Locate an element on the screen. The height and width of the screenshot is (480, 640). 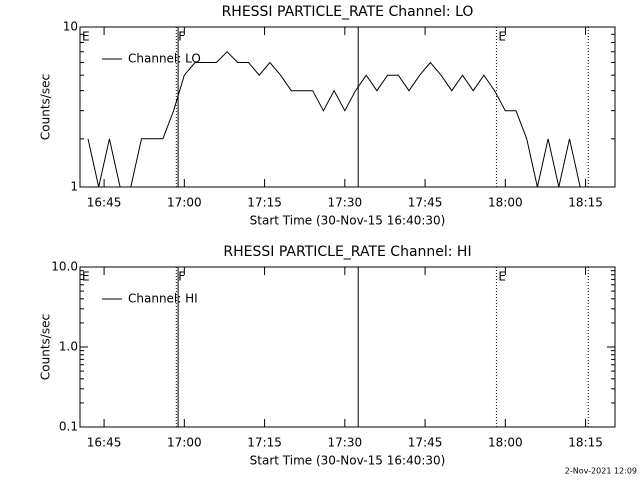
legend-label: Channel: HI is located at coordinates (163, 299).